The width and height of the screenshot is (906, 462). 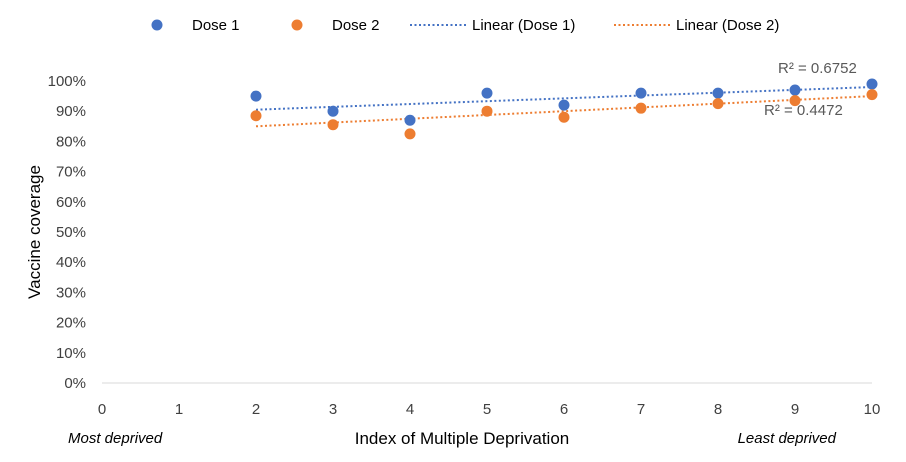 I want to click on x-tick-label: 9, so click(x=795, y=409).